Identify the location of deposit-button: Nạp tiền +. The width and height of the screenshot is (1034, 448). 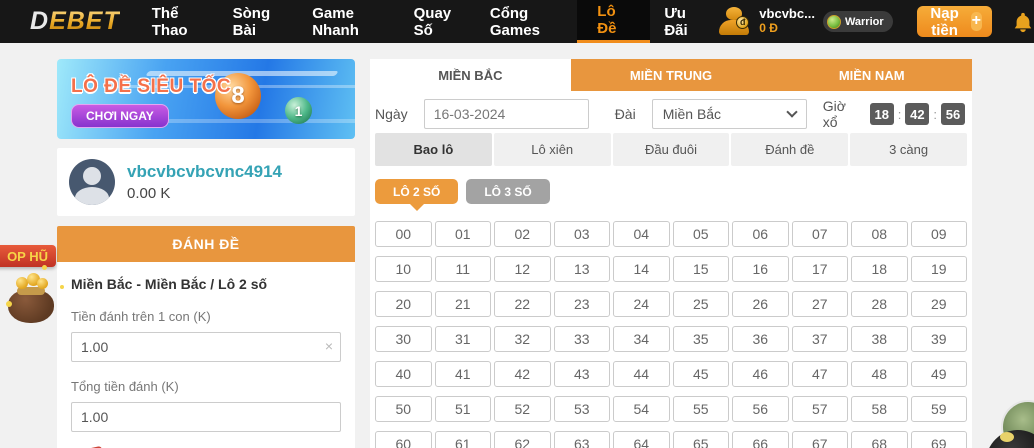
(954, 22).